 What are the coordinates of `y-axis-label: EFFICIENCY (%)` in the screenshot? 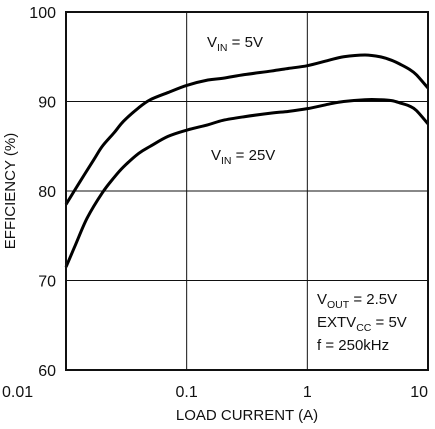 It's located at (10, 191).